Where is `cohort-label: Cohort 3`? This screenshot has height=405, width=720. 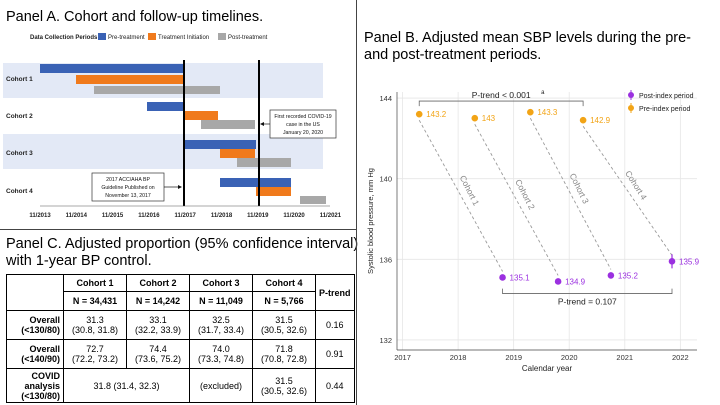
cohort-label: Cohort 3 is located at coordinates (19, 153).